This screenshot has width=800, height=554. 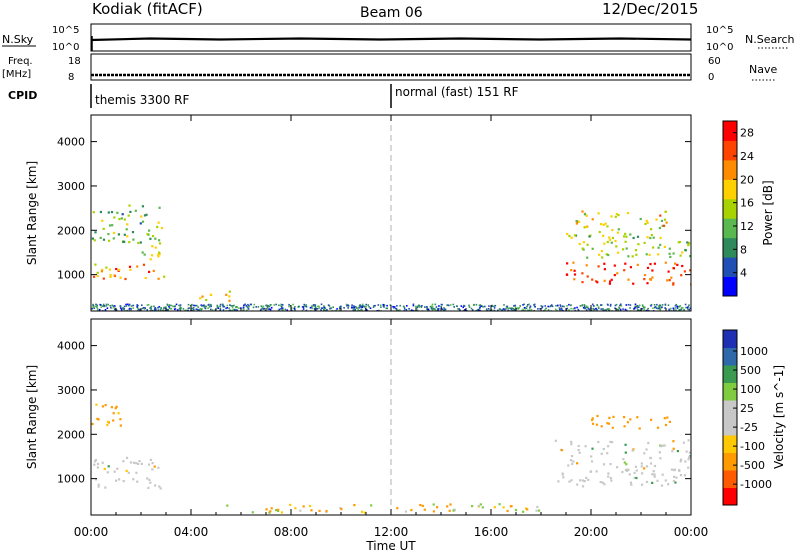 What do you see at coordinates (752, 465) in the screenshot?
I see `velocity-colorbar-tick-label: -500` at bounding box center [752, 465].